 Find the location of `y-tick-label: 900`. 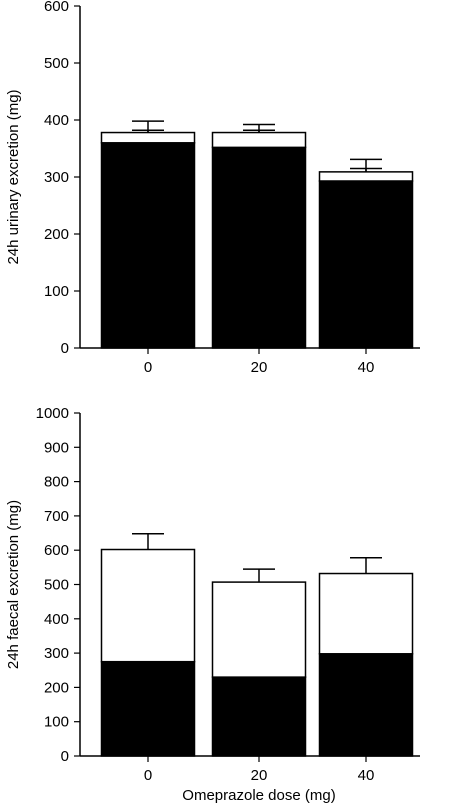

y-tick-label: 900 is located at coordinates (56, 447).